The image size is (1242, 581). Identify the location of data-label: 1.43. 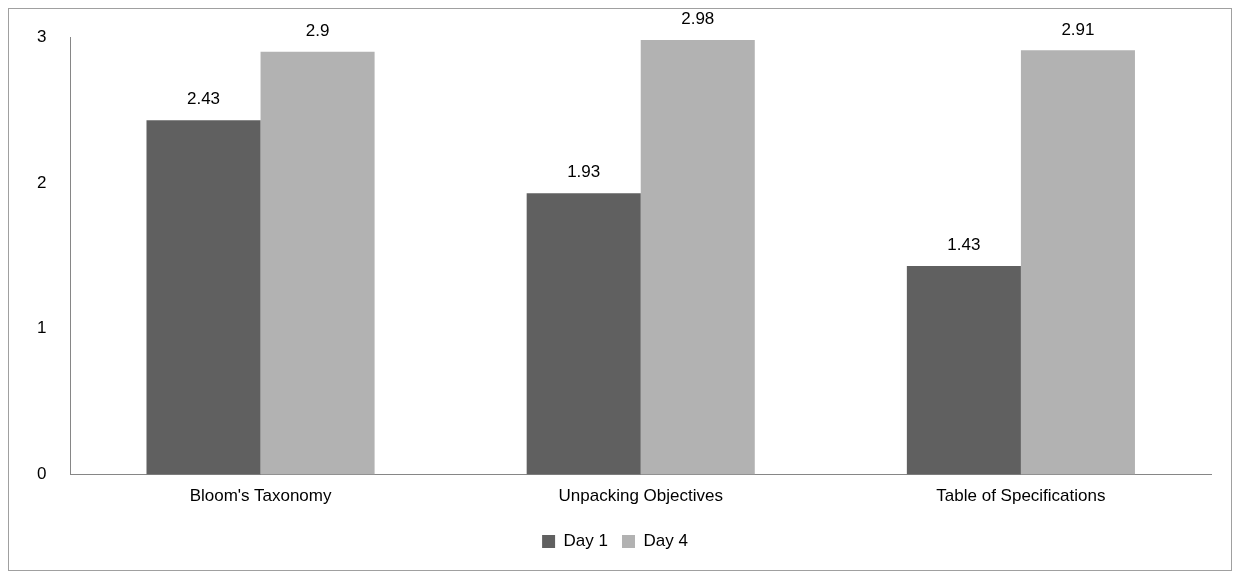
(964, 245).